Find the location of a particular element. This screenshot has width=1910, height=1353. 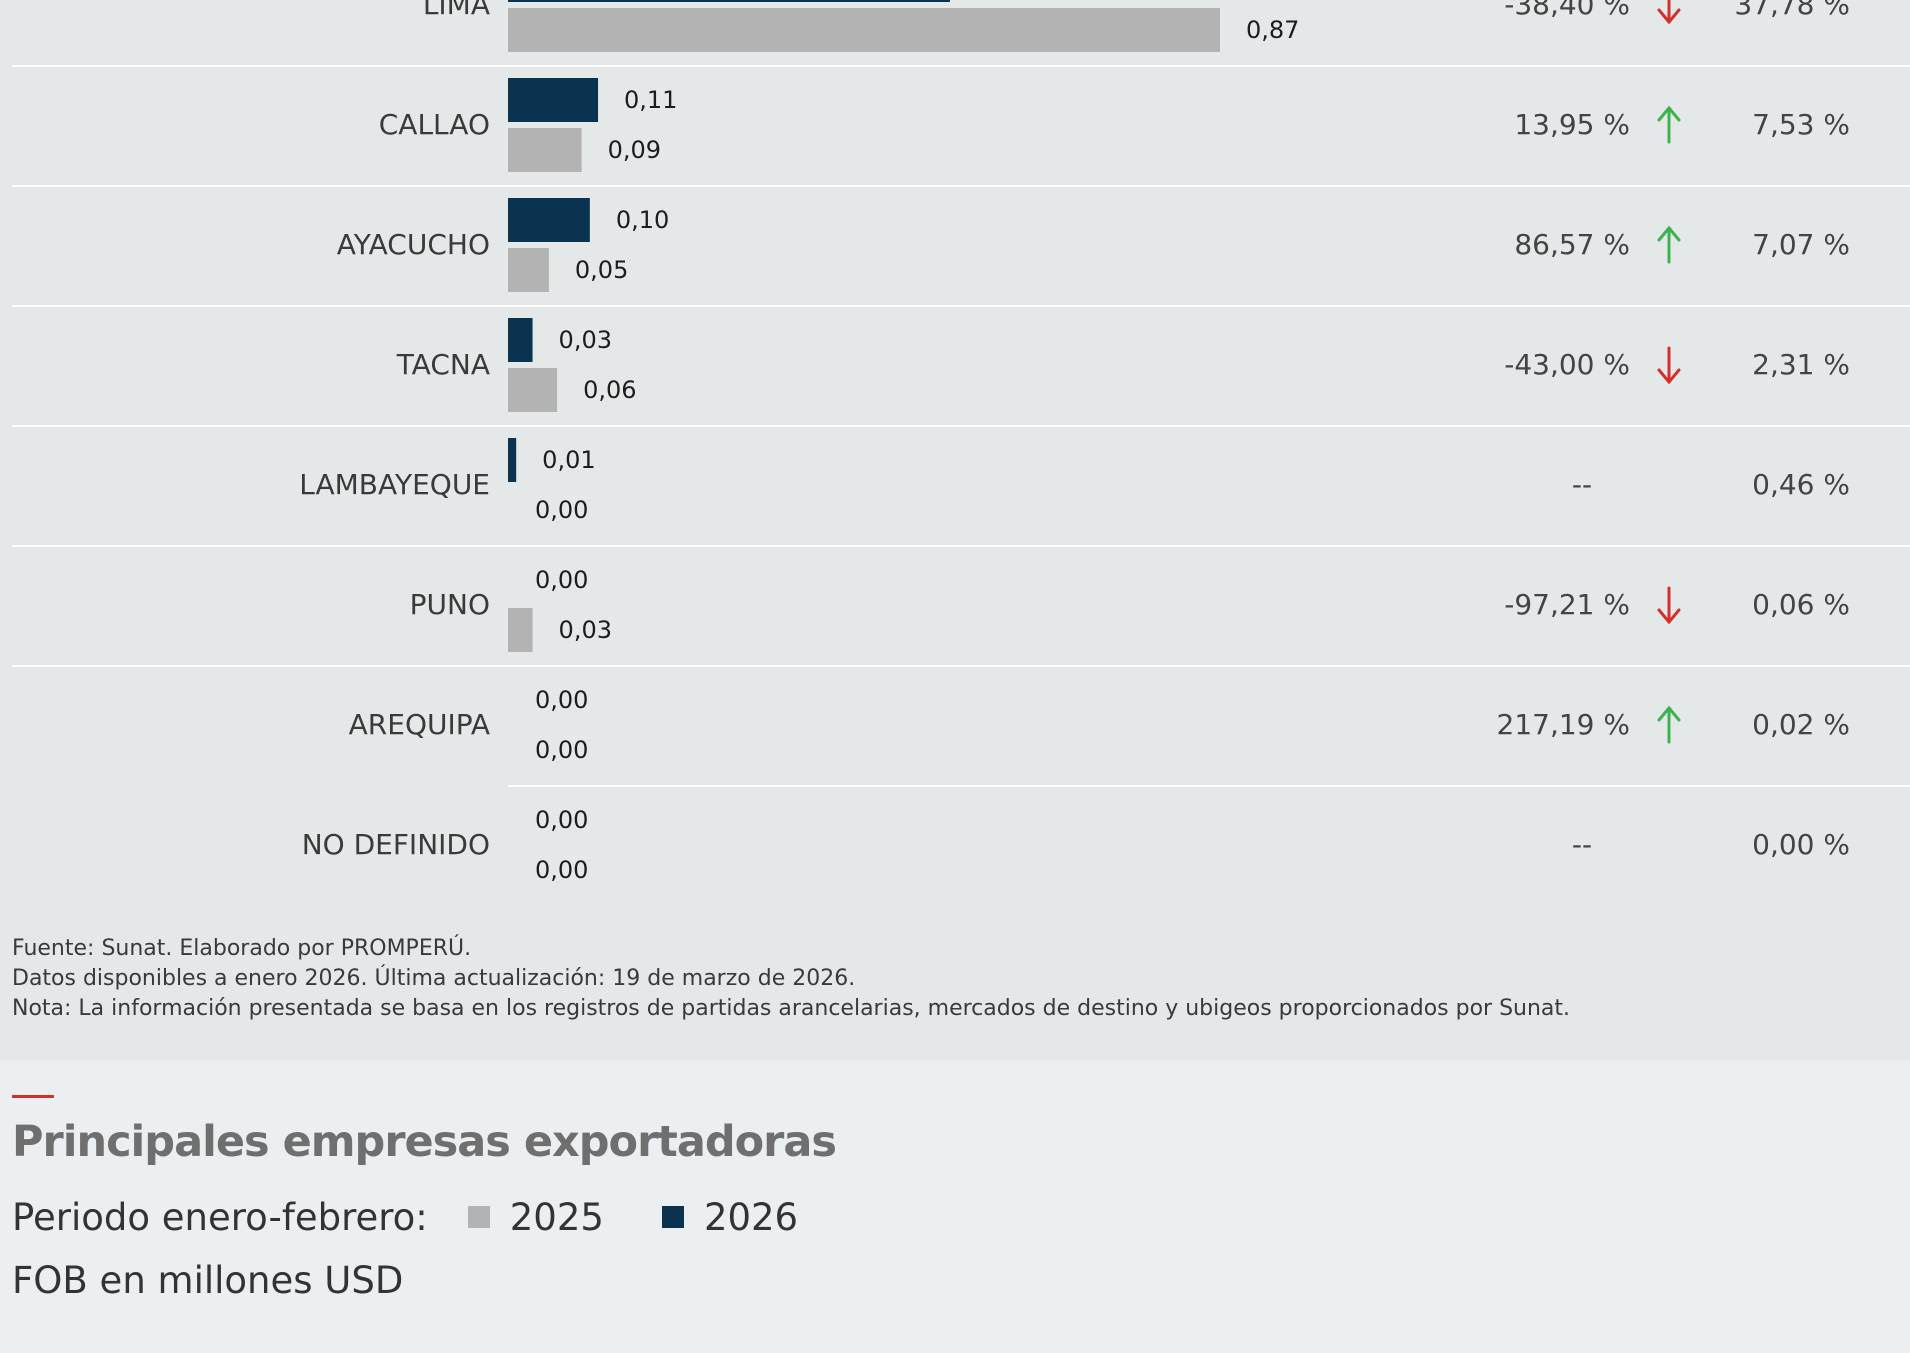

share-label-no-definido: 0,00 % is located at coordinates (1801, 844).